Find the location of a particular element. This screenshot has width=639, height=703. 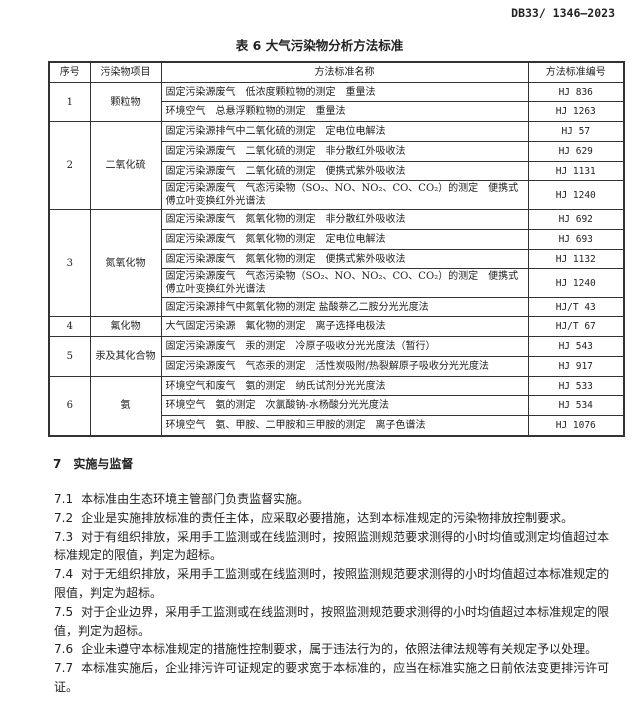

clause-number: 7.5 is located at coordinates (64, 611).